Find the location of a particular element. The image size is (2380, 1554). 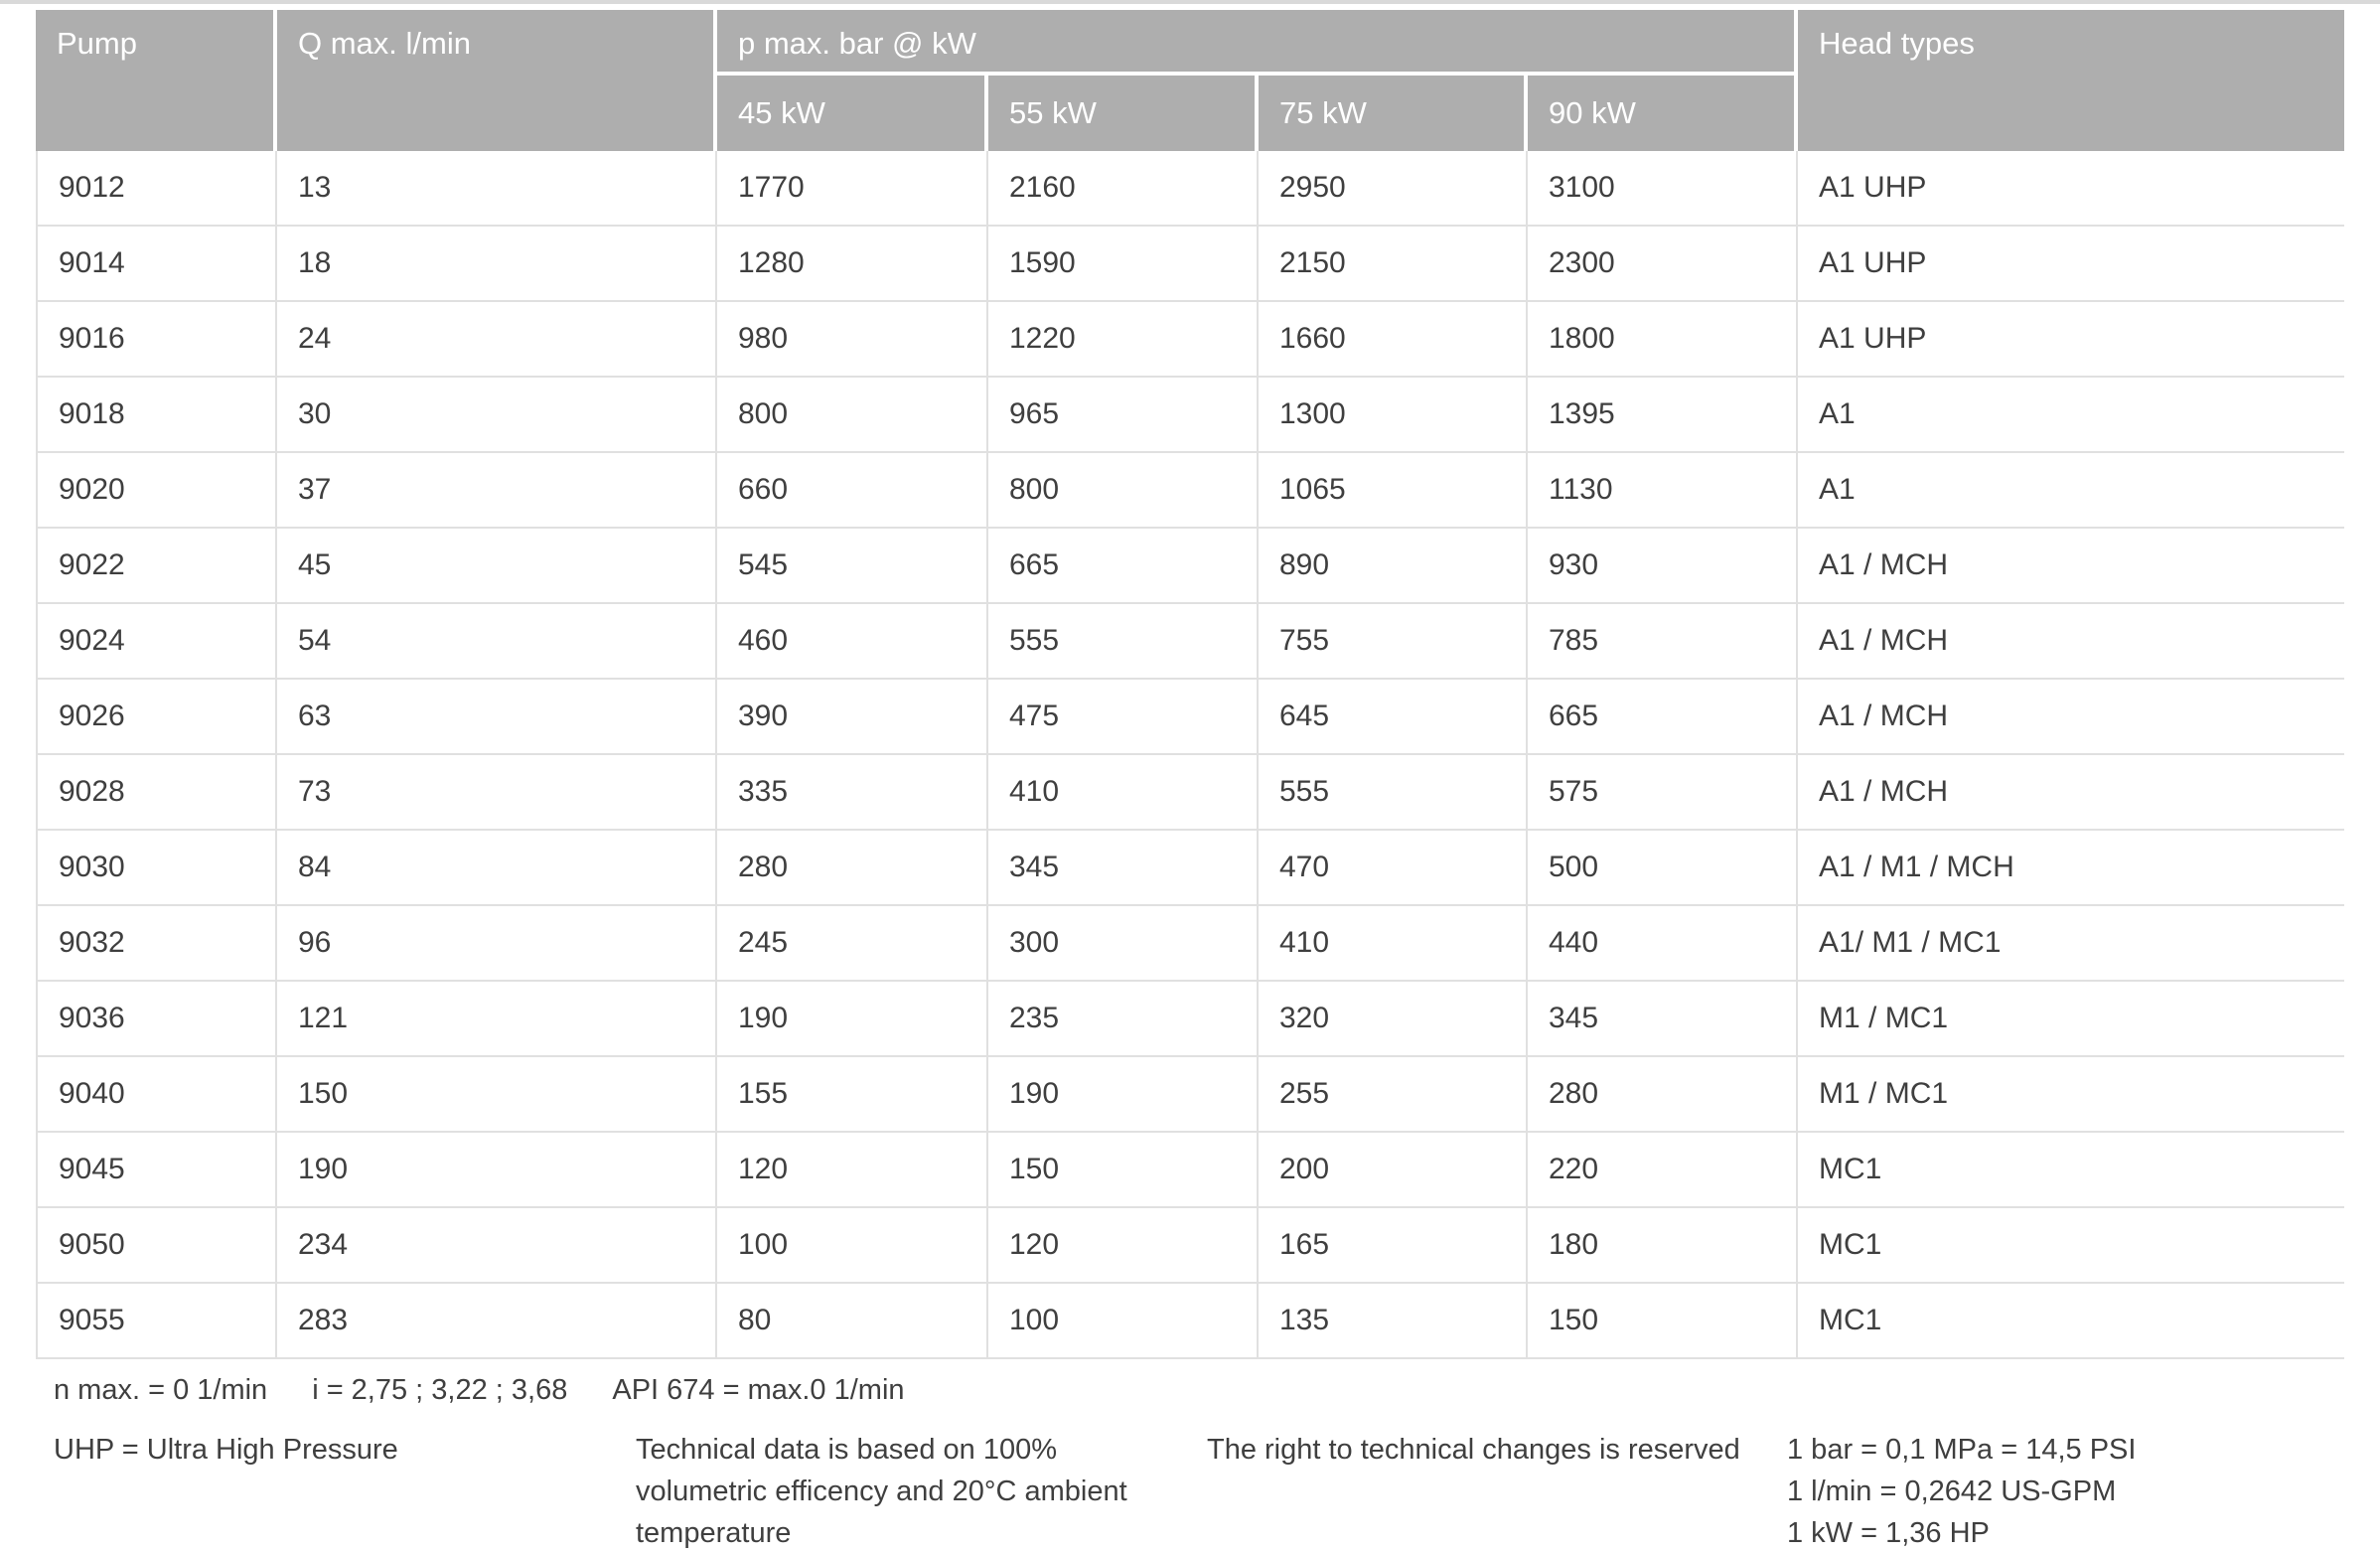

cell-pump: 9018 is located at coordinates (156, 415).